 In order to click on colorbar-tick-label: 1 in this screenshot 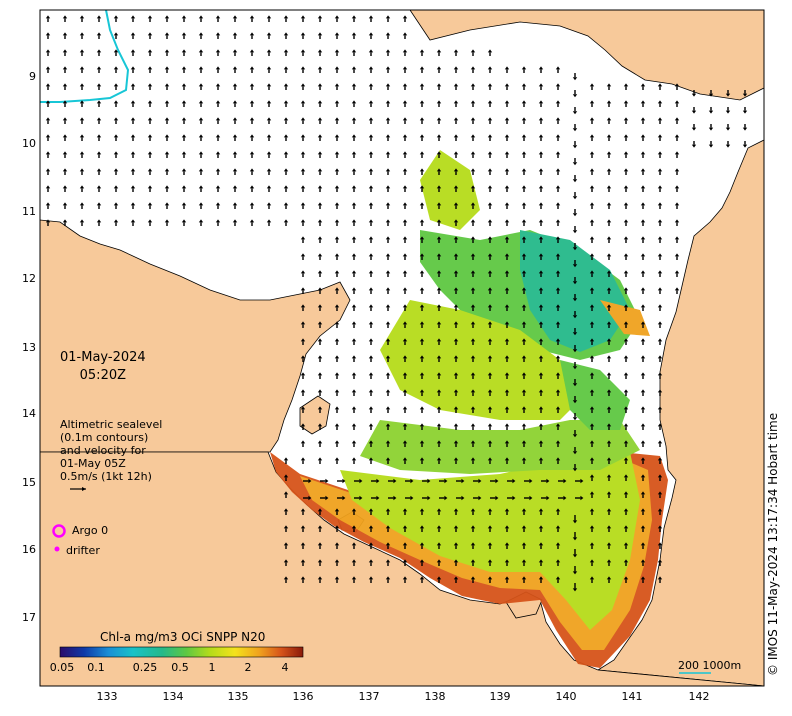, I will do `click(212, 667)`.